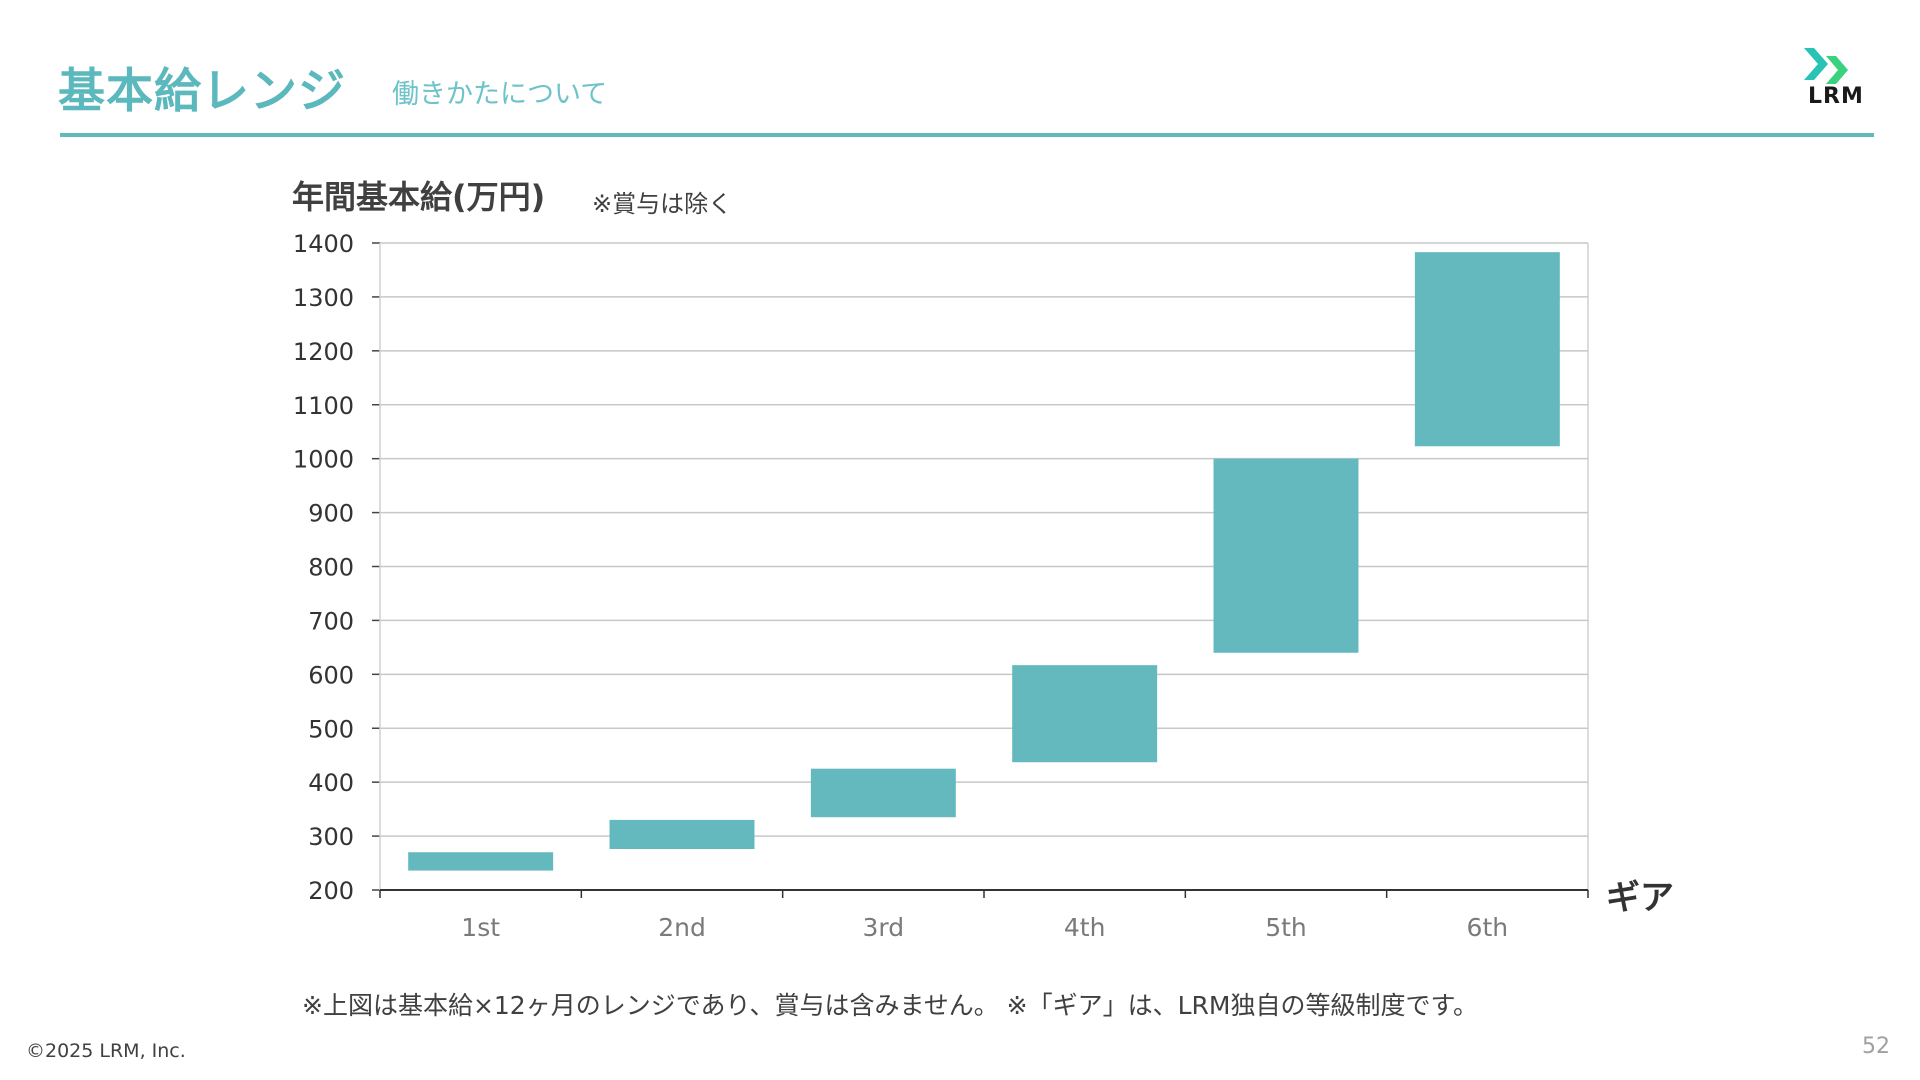 The height and width of the screenshot is (1080, 1920). I want to click on bar-4th, so click(1085, 714).